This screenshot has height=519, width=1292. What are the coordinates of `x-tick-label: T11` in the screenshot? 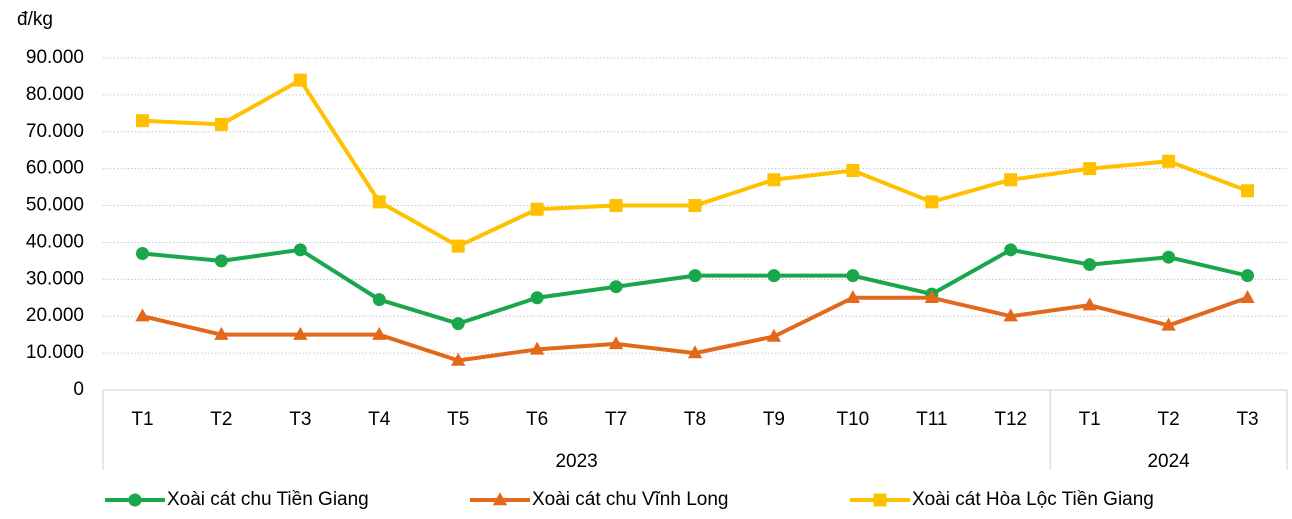 It's located at (931, 419).